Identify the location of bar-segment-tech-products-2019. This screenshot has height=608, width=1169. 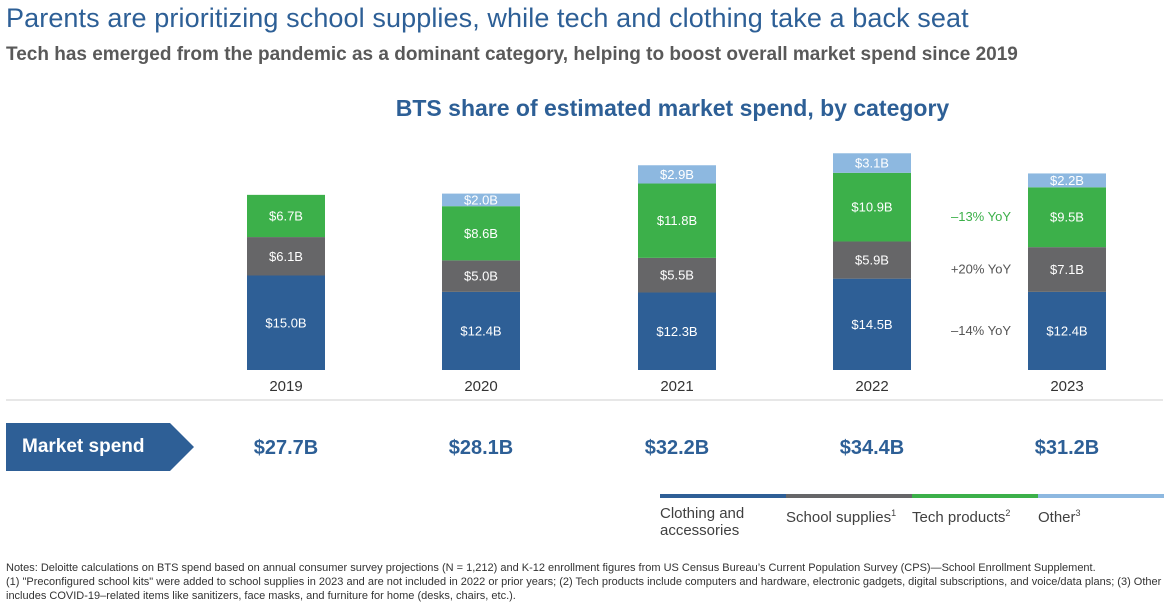
(286, 216).